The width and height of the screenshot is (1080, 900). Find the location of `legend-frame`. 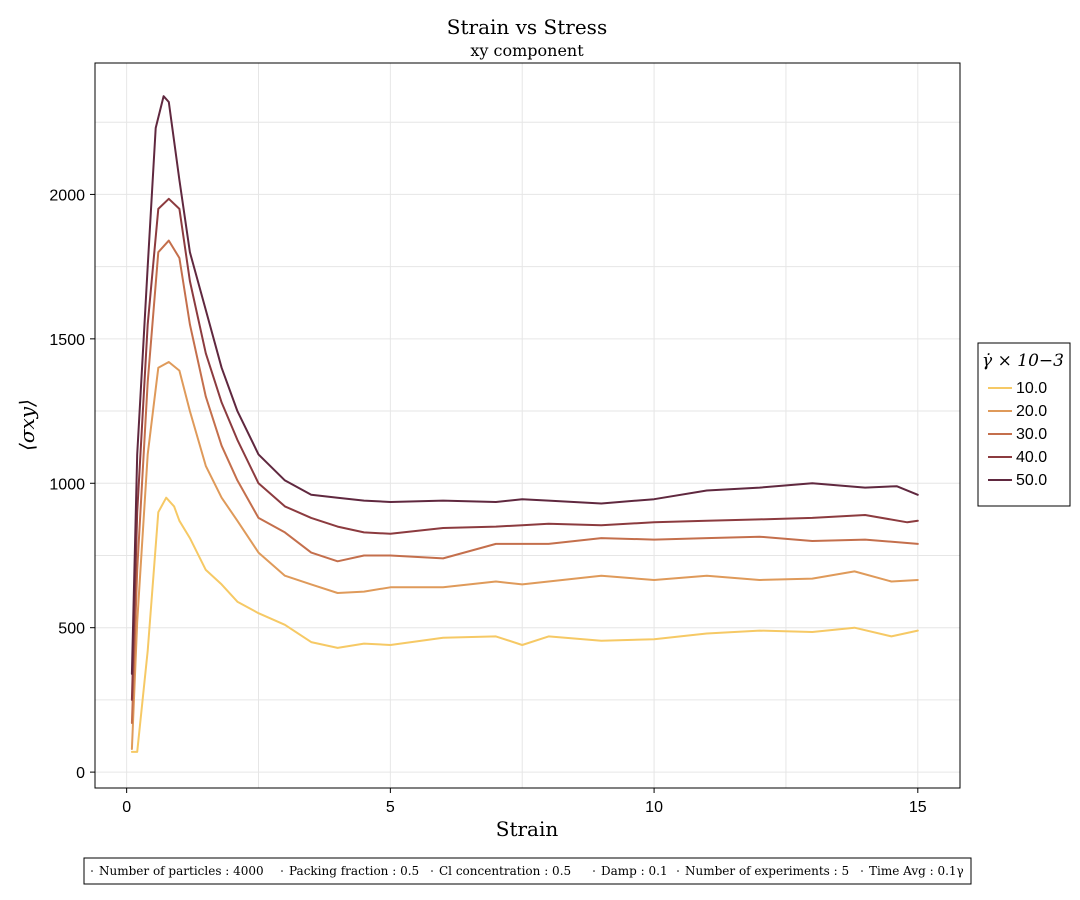

legend-frame is located at coordinates (1024, 424).